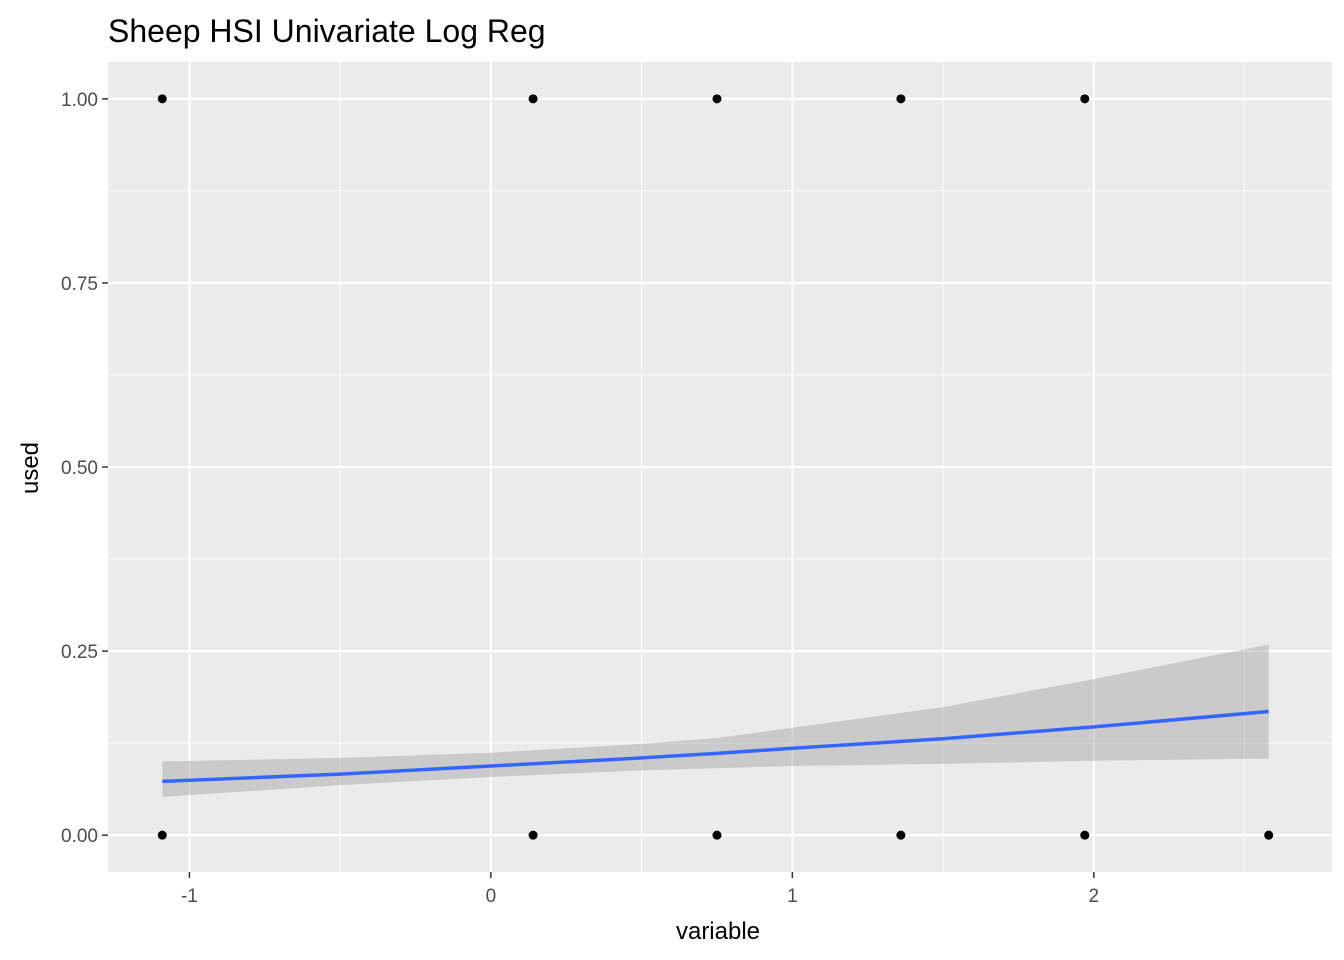 This screenshot has height=960, width=1344. What do you see at coordinates (491, 896) in the screenshot?
I see `x-tick-label: 0` at bounding box center [491, 896].